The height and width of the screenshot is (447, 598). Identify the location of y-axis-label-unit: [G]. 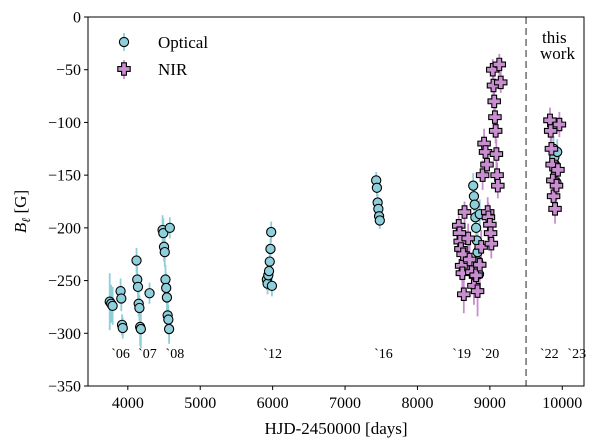
(20, 204).